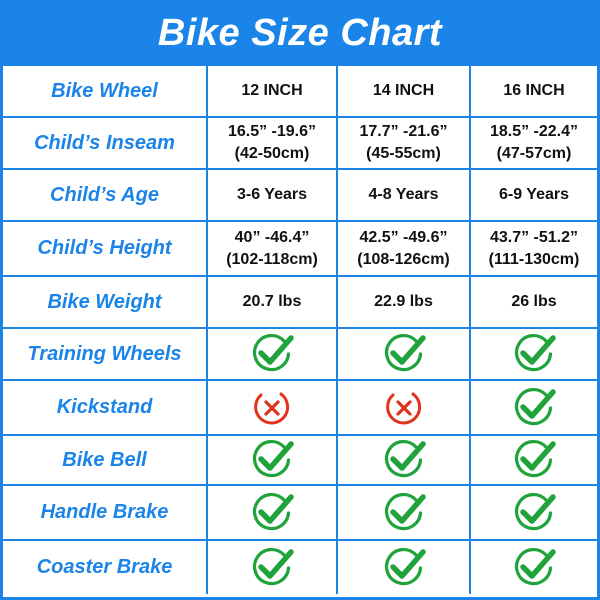  I want to click on row-label-bike-bell: Bike Bell, so click(105, 461).